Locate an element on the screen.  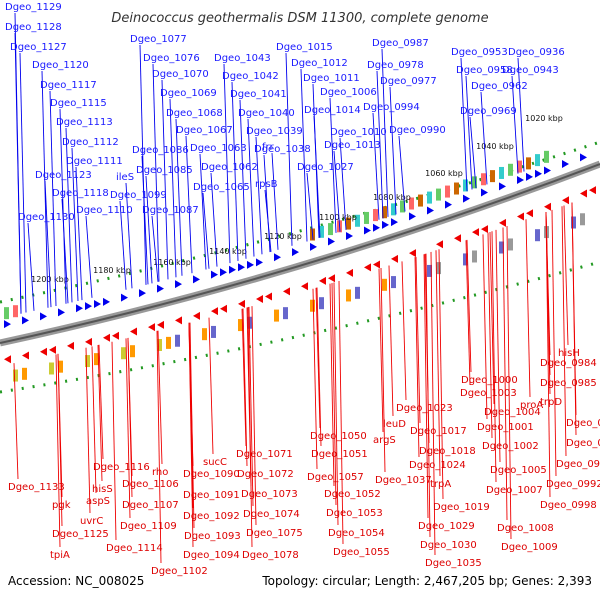
kbp-tick-label: 1100 kbp is located at coordinates (338, 217).